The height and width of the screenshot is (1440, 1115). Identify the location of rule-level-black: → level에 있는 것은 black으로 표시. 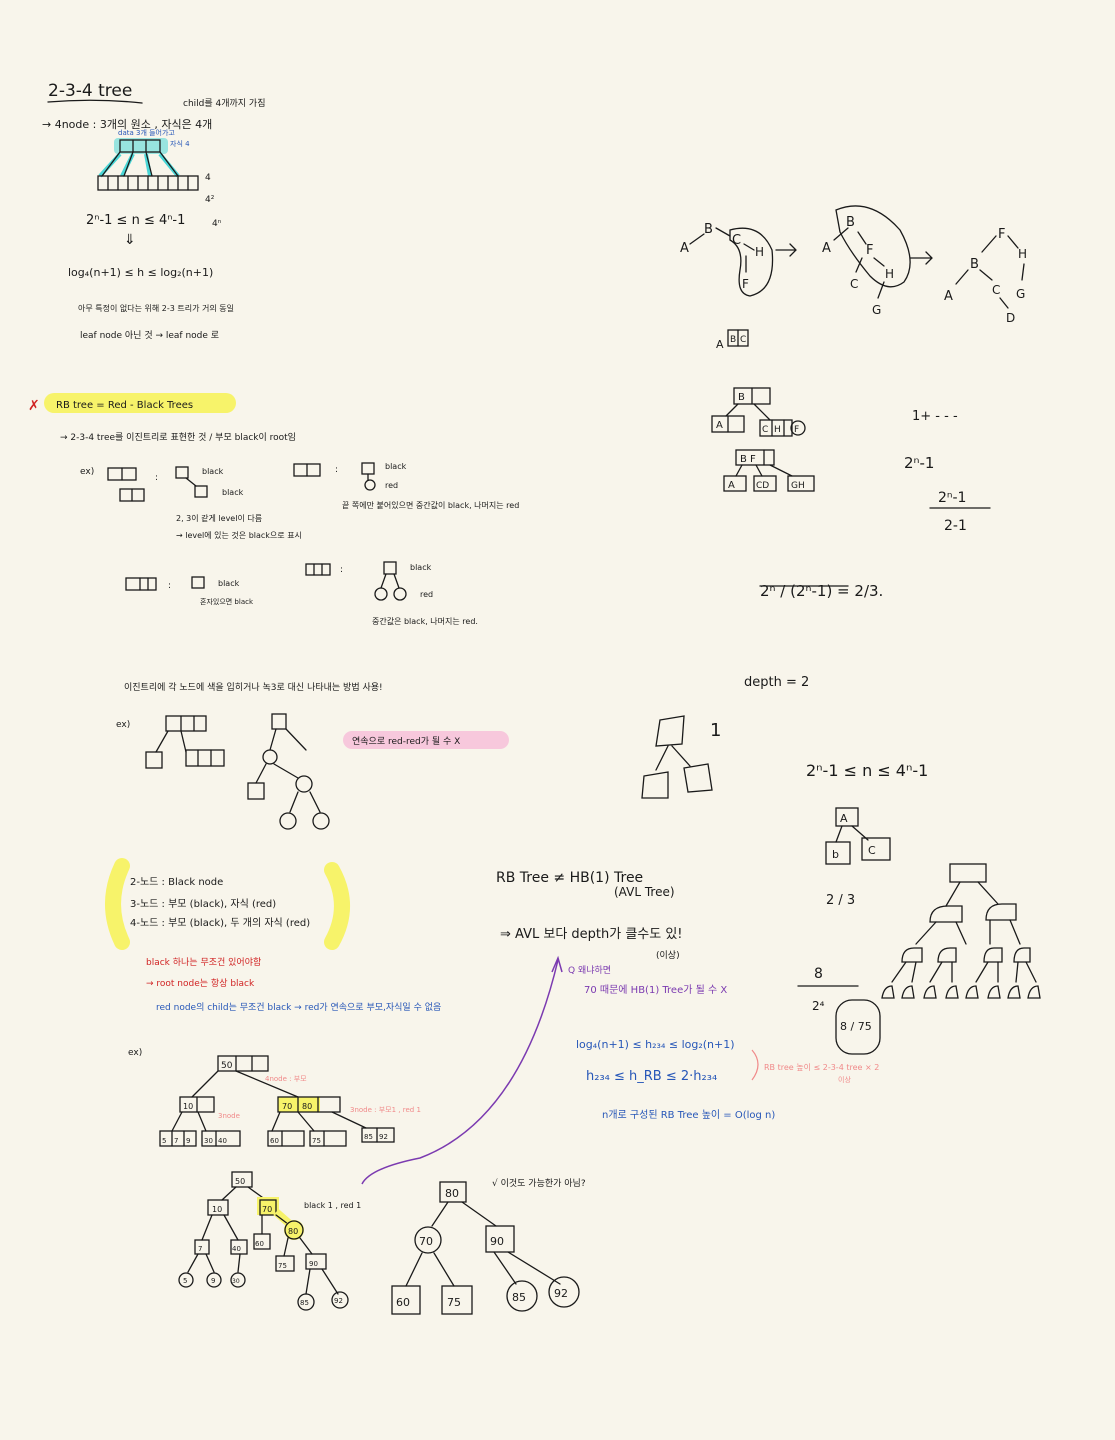
(239, 535).